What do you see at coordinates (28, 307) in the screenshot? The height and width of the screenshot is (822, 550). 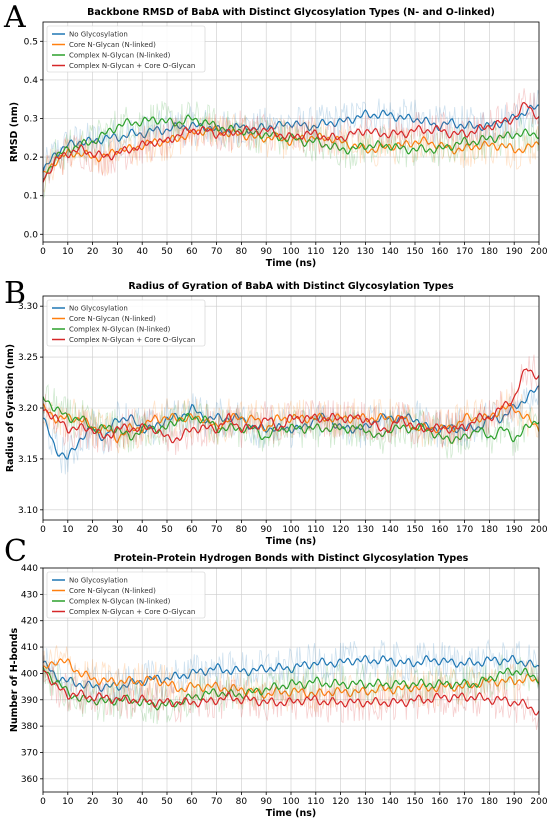 I see `y-tick-label: 3.30` at bounding box center [28, 307].